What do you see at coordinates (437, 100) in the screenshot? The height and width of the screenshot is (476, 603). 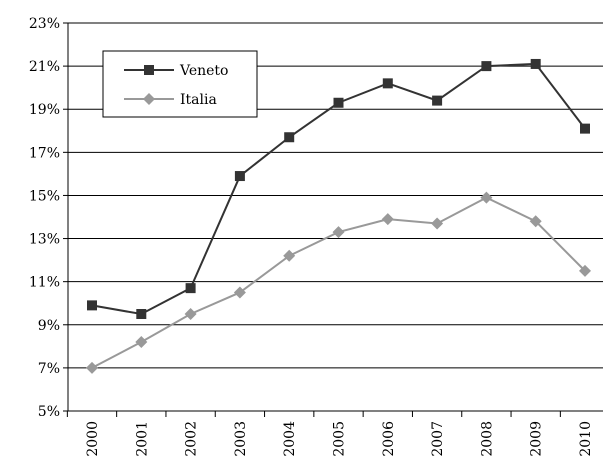 I see `point-veneto-2007` at bounding box center [437, 100].